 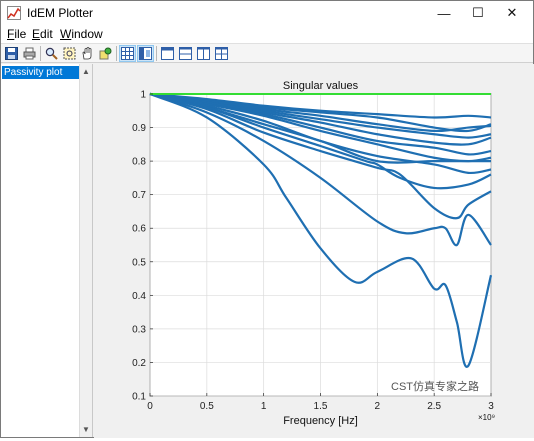 I want to click on vertical-split-icon, so click(x=203, y=53).